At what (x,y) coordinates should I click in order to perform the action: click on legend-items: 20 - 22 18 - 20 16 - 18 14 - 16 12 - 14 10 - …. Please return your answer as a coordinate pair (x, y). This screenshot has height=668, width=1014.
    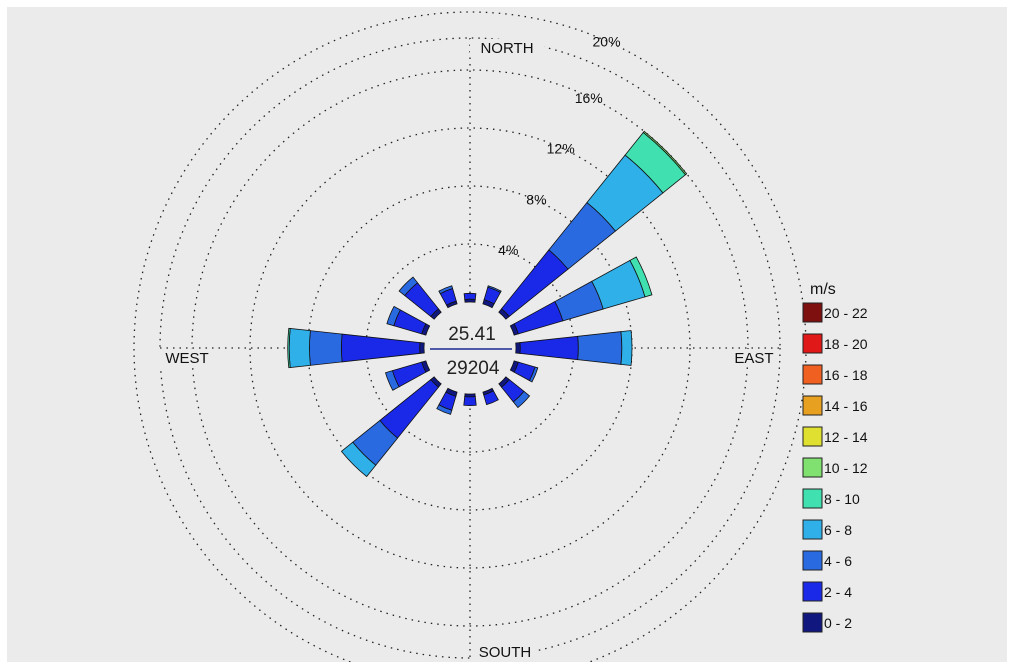
    Looking at the image, I should click on (835, 467).